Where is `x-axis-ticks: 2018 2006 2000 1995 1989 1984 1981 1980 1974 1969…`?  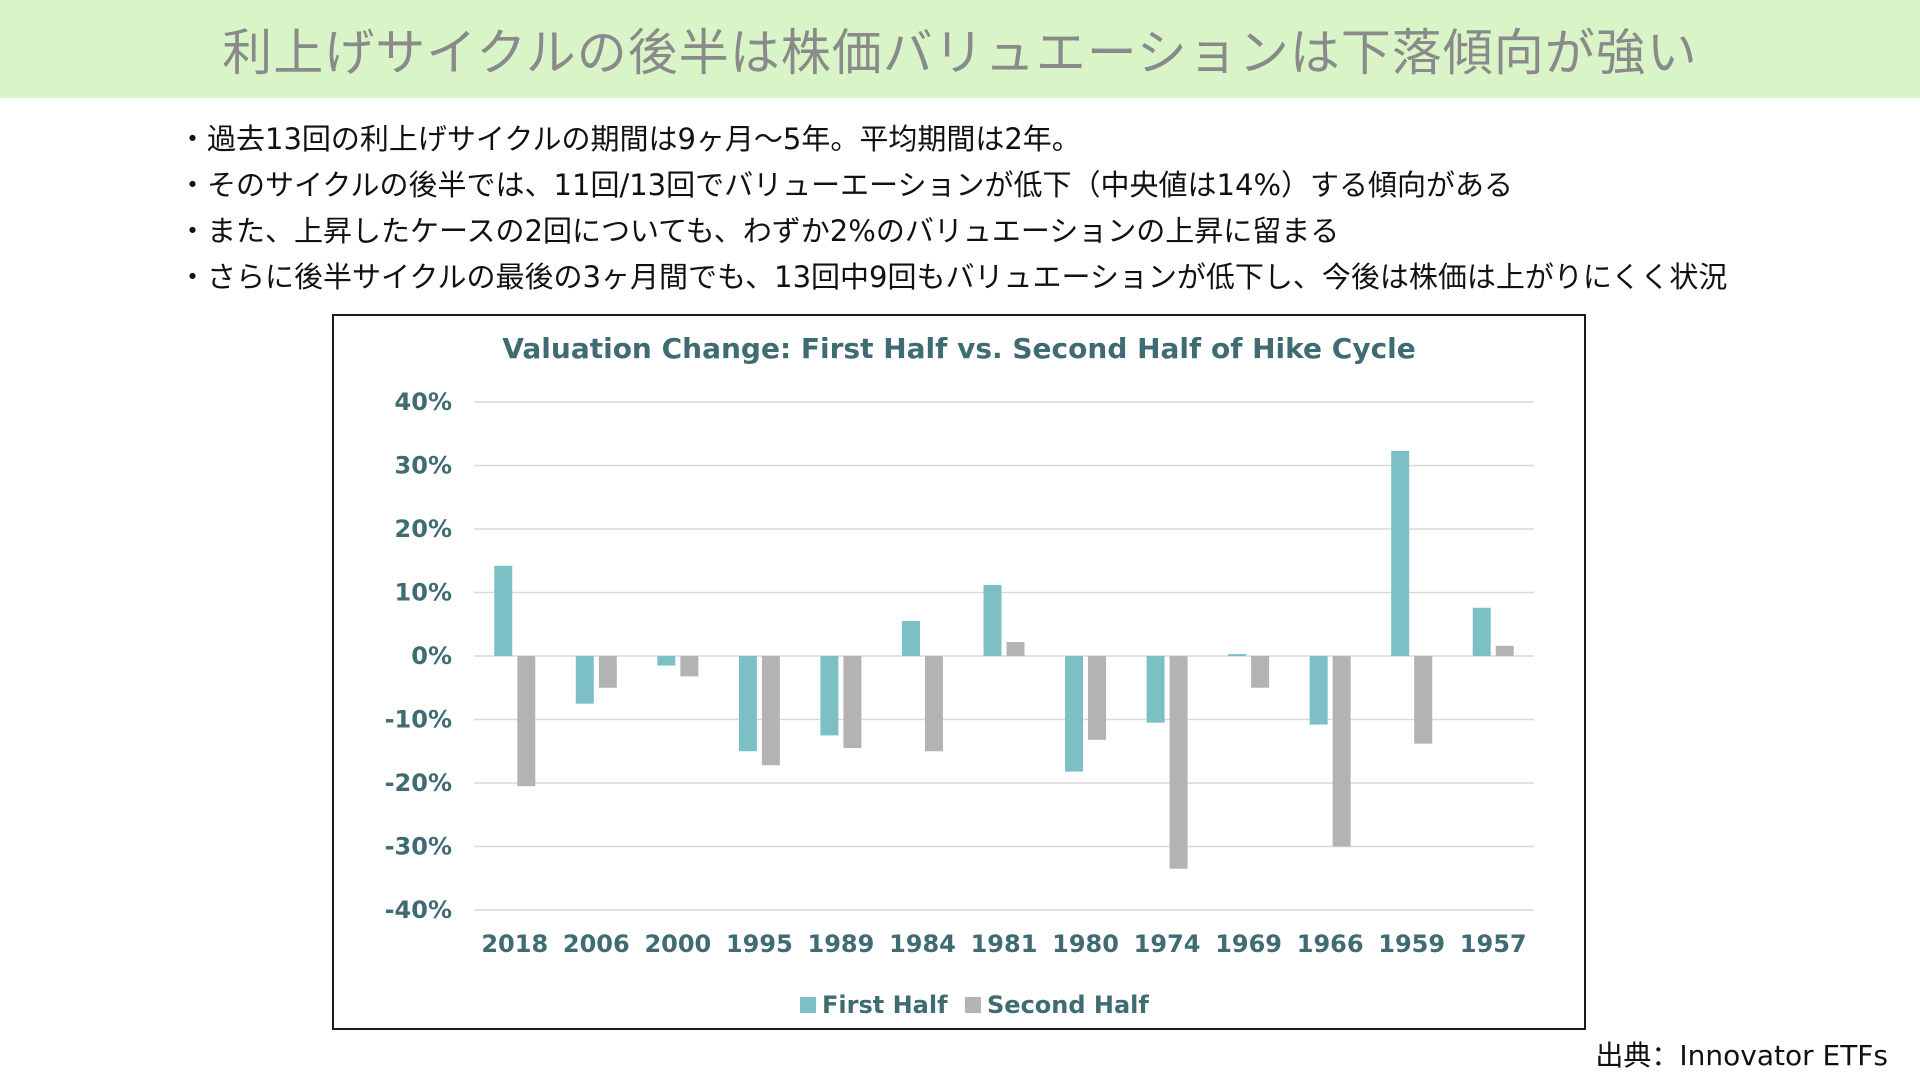
x-axis-ticks: 2018 2006 2000 1995 1989 1984 1981 1980 1974 1969… is located at coordinates (1003, 944).